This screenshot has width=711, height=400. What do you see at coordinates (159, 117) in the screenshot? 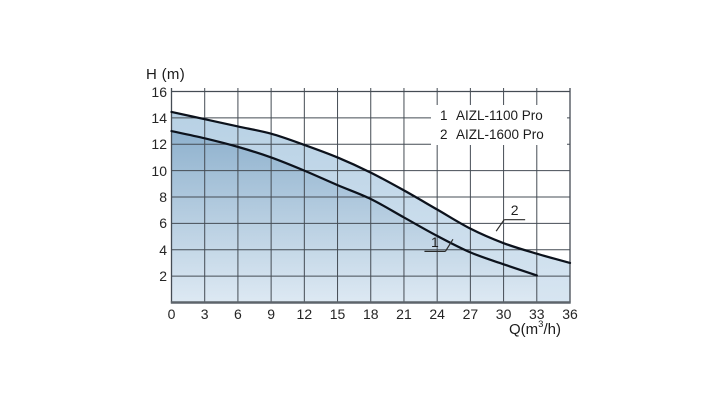
I see `y-tick-label: 14` at bounding box center [159, 117].